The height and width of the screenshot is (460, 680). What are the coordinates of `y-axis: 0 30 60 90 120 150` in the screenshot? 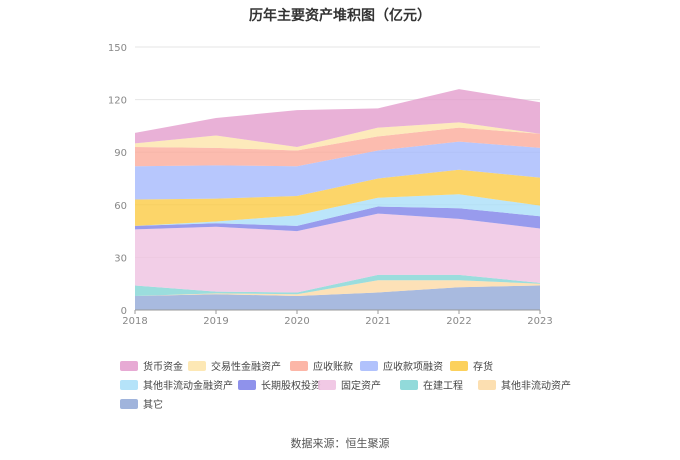 It's located at (117, 180).